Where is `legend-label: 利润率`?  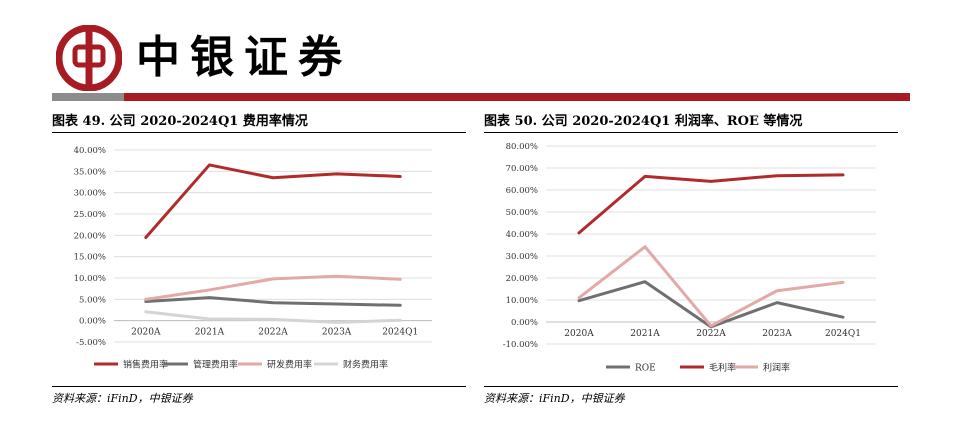 legend-label: 利润率 is located at coordinates (776, 368).